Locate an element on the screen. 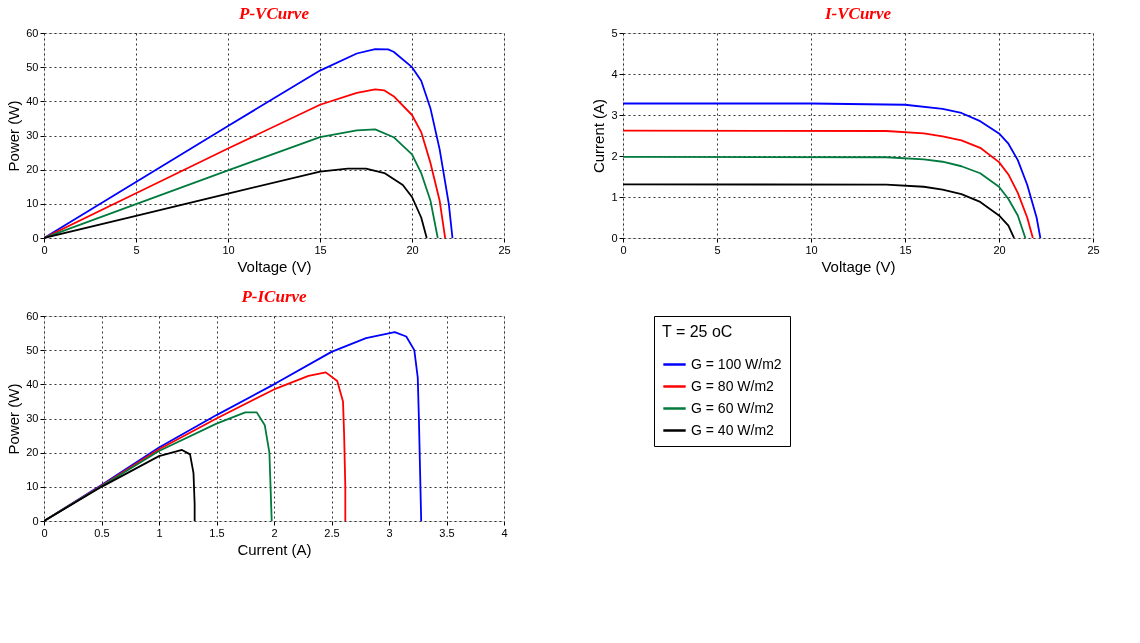 The image size is (1140, 643). x-tick-label: 2.5 is located at coordinates (332, 532).